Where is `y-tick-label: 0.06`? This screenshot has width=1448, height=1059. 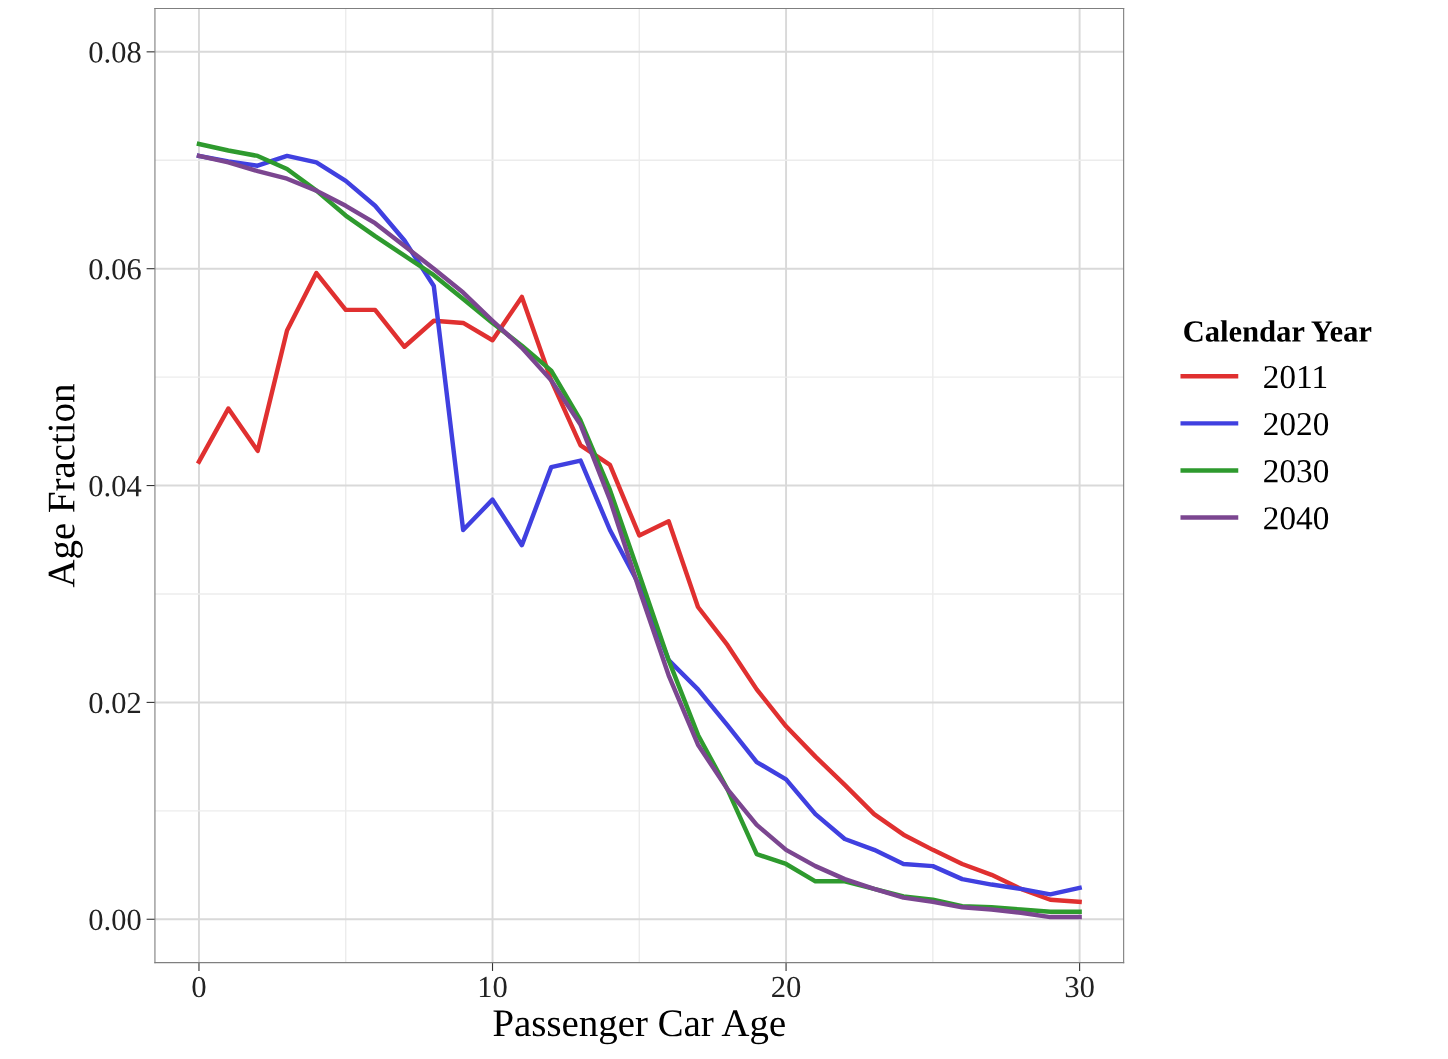
y-tick-label: 0.06 is located at coordinates (115, 269).